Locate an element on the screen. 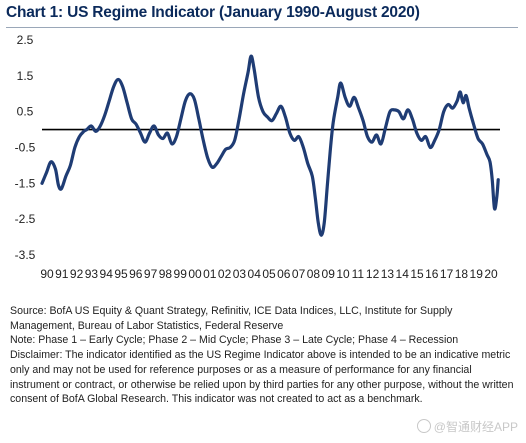  watermark: @智通财经APP is located at coordinates (467, 426).